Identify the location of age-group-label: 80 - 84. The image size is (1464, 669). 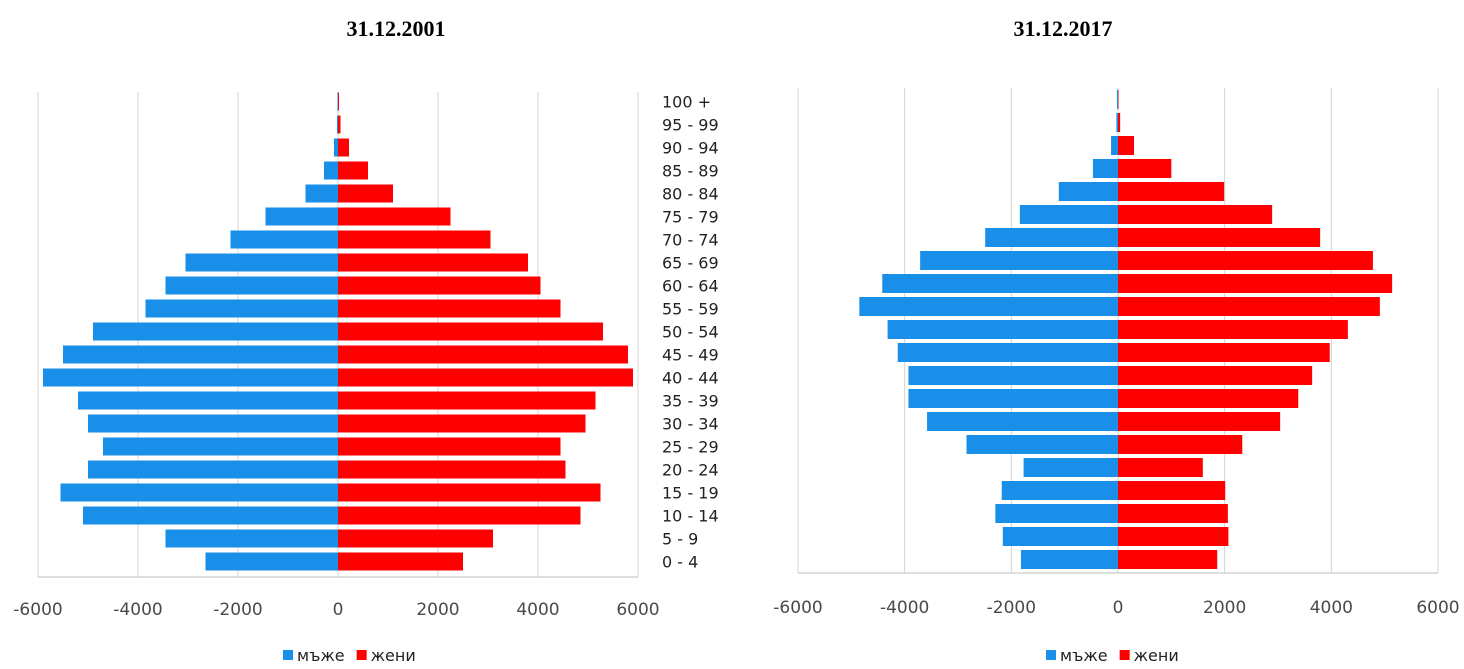
(690, 194).